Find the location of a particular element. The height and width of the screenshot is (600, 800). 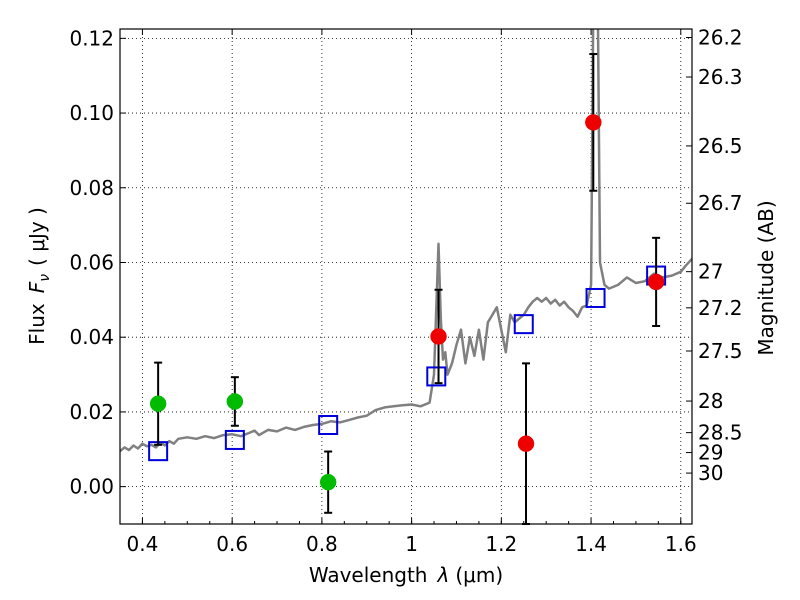

x-tick-label: 1 is located at coordinates (411, 544).